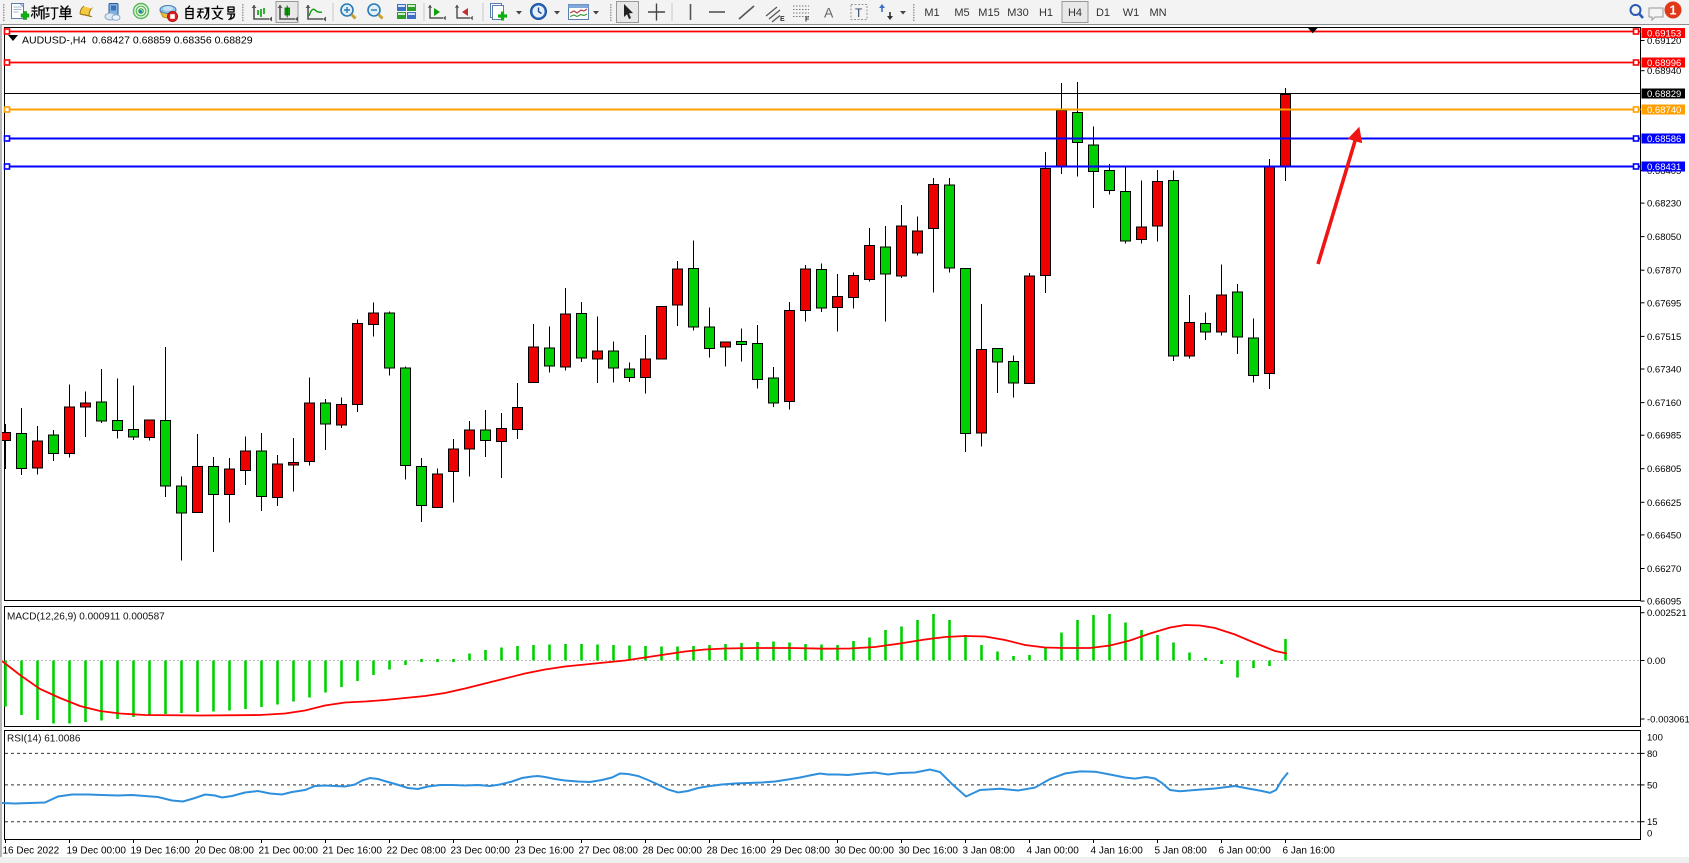 This screenshot has height=863, width=1689. I want to click on svg-text: 21 Dec 16:00, so click(353, 851).